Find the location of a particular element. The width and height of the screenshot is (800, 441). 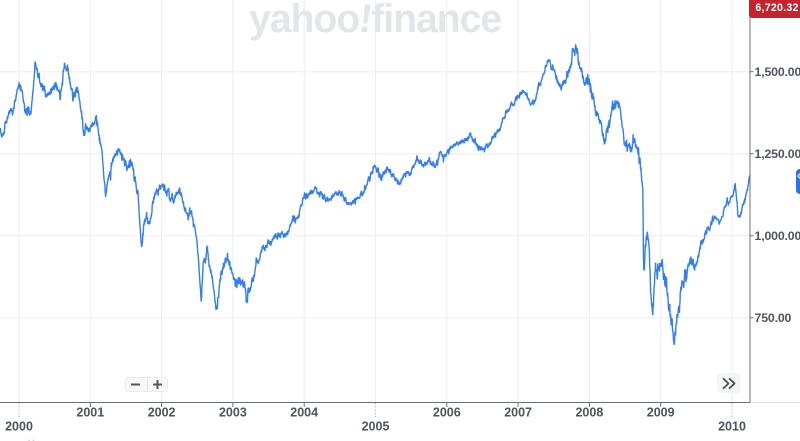

svg-text: 2006 is located at coordinates (447, 413).